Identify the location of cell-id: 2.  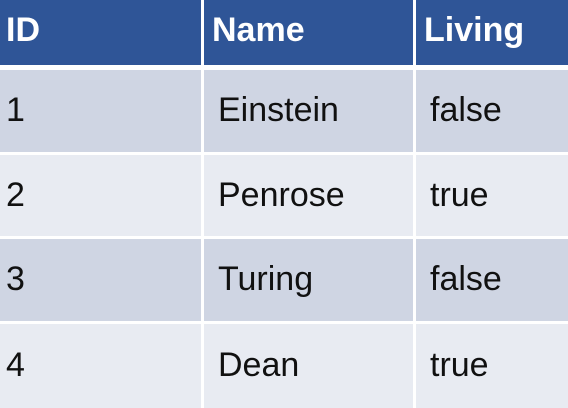
(102, 196).